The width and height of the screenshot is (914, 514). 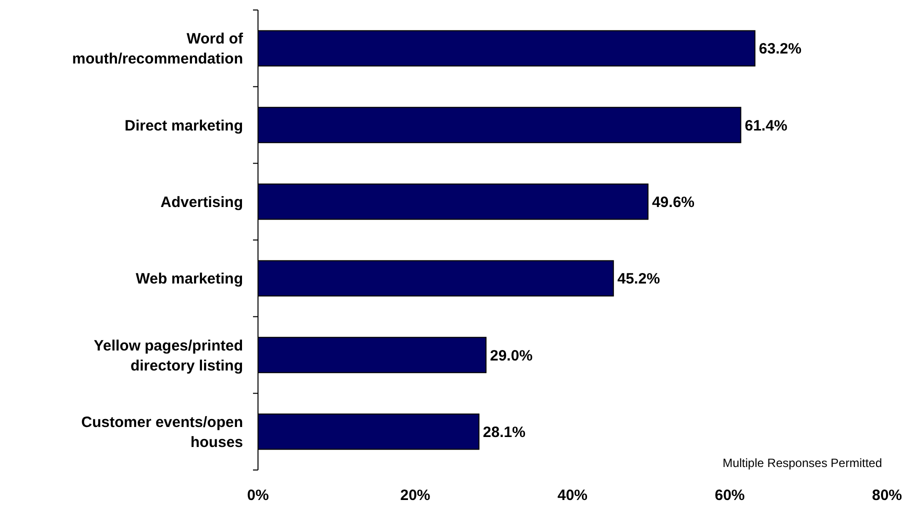 What do you see at coordinates (887, 495) in the screenshot?
I see `x-tick-label: 80%` at bounding box center [887, 495].